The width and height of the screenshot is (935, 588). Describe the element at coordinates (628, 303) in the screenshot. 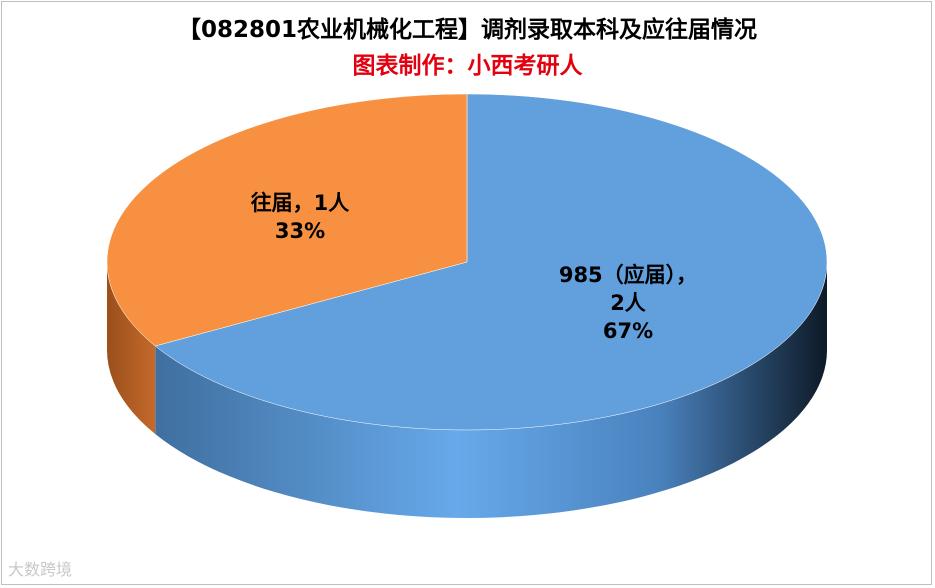

I see `data-label-1: 985（应届）， 2人 67%` at that location.